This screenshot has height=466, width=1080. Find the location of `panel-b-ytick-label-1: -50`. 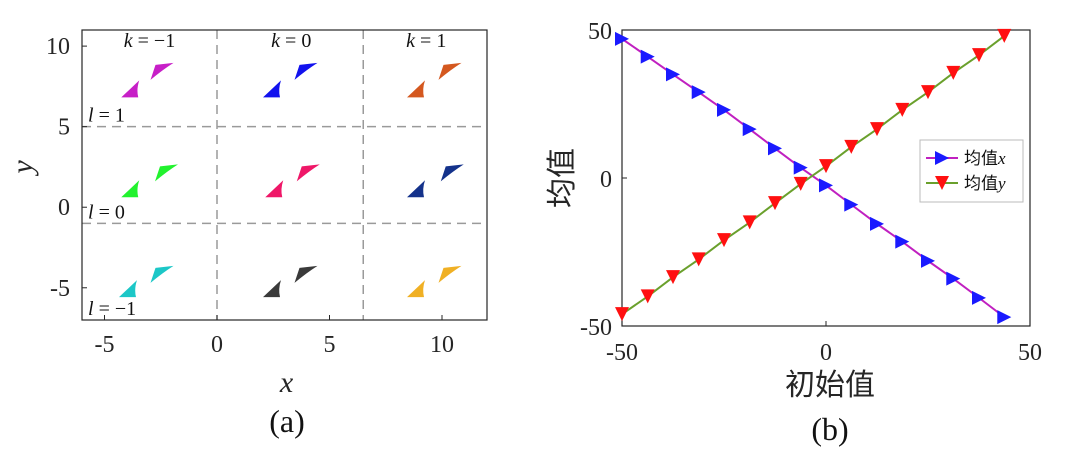

panel-b-ytick-label-1: -50 is located at coordinates (596, 328).